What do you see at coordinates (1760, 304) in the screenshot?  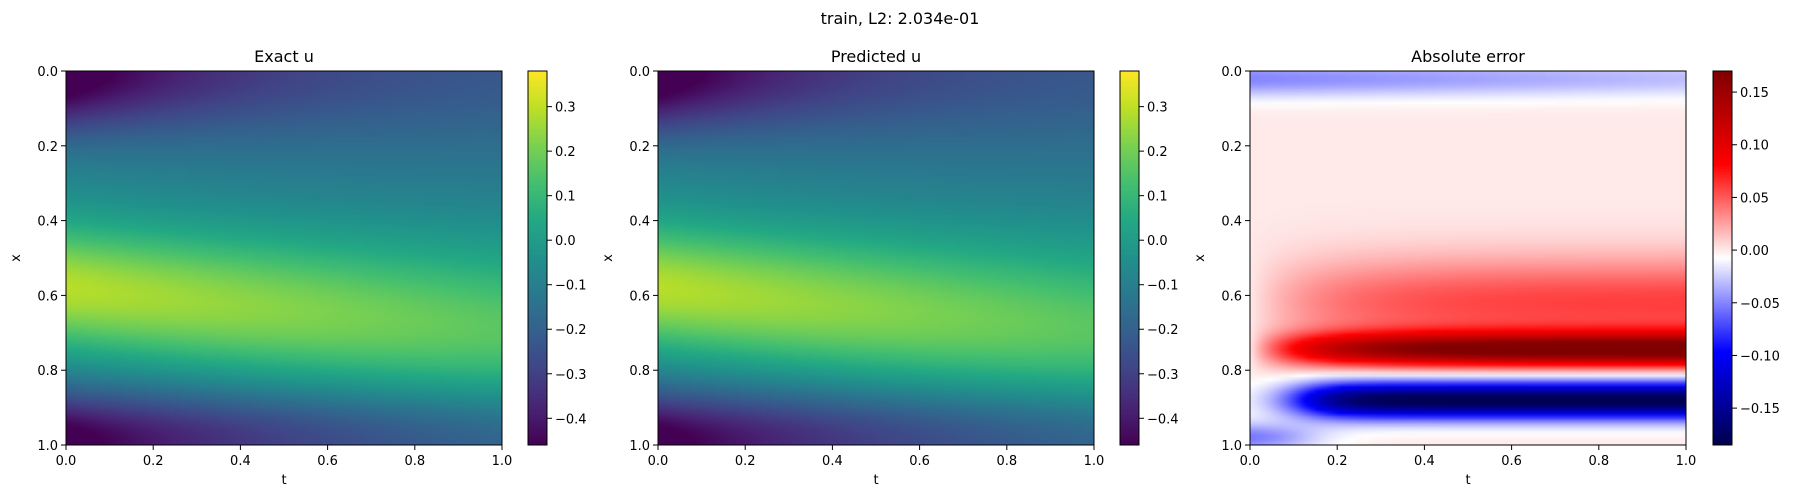 I see `colorbar-tick-label: −0.05` at bounding box center [1760, 304].